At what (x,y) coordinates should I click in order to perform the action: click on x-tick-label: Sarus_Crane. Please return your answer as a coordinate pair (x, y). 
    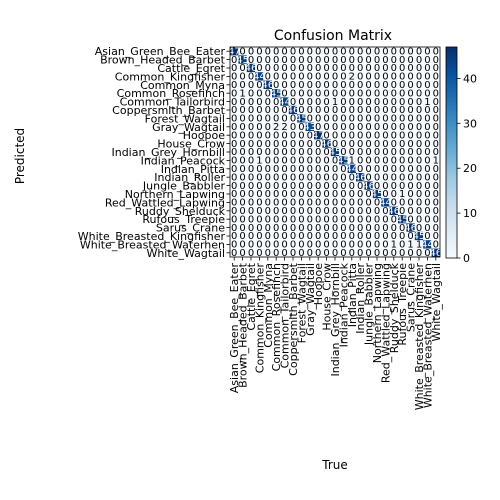
    Looking at the image, I should click on (411, 297).